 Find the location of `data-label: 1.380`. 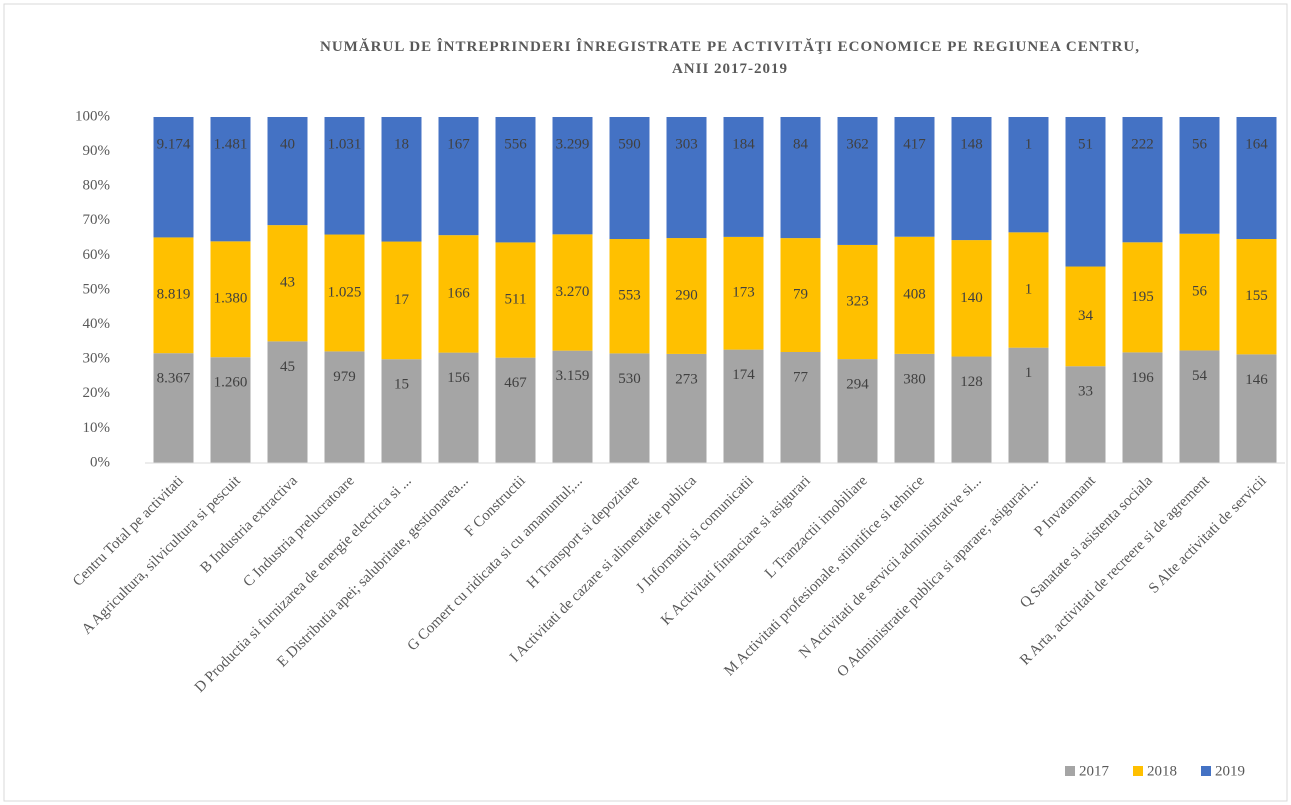

data-label: 1.380 is located at coordinates (231, 299).